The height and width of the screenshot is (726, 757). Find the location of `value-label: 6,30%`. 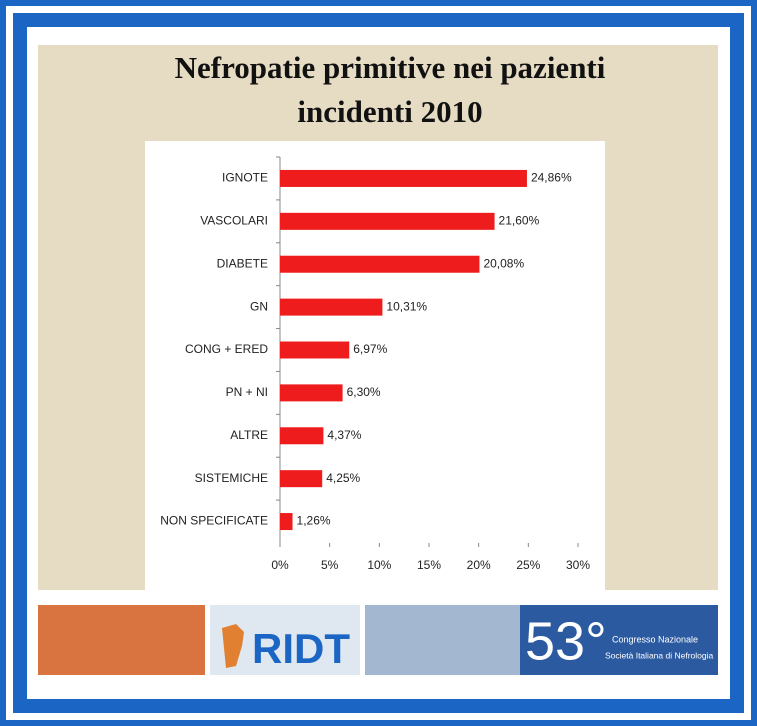

value-label: 6,30% is located at coordinates (364, 392).